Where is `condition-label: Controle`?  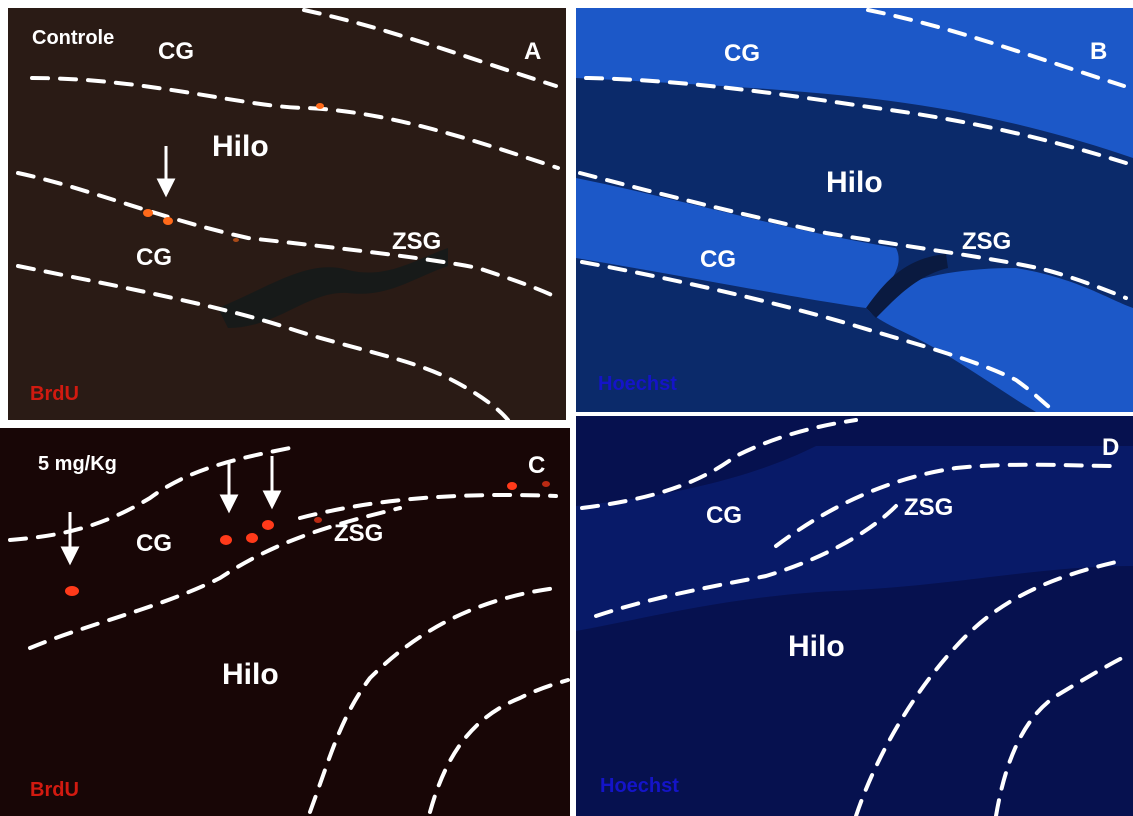
condition-label: Controle is located at coordinates (73, 38).